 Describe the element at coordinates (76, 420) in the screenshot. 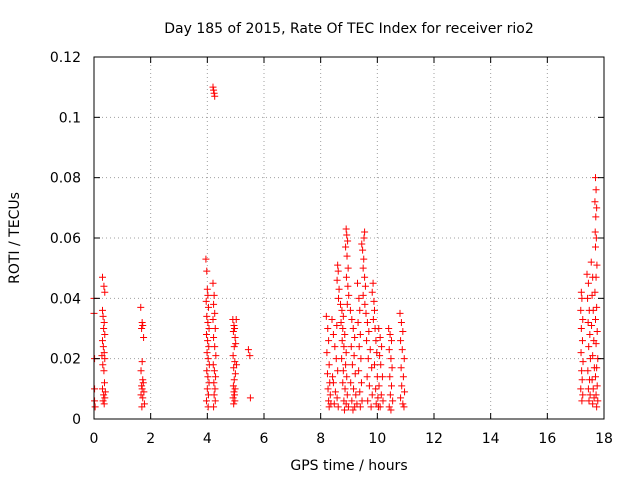

I see `y-tick-label: 0` at that location.